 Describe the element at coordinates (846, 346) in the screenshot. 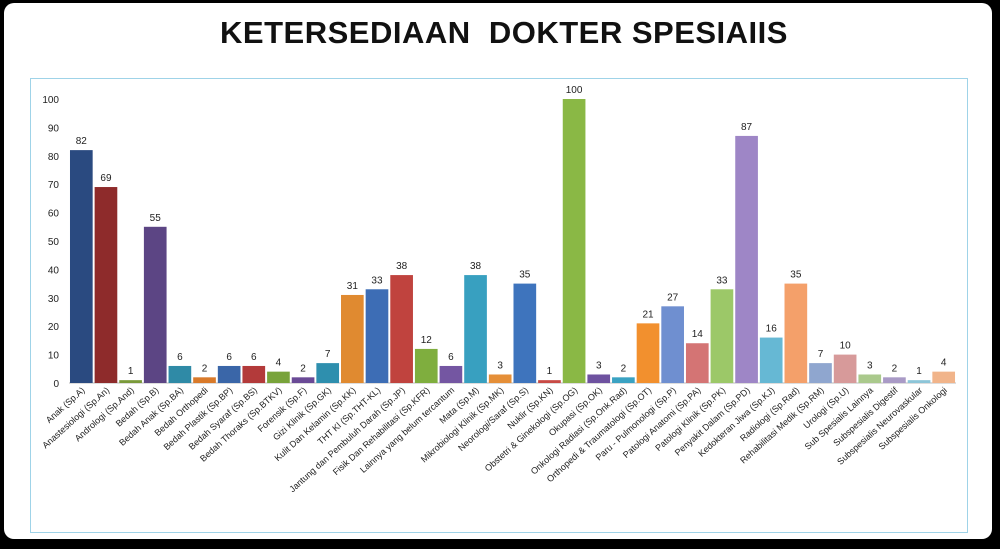

I see `data-label: 10` at that location.